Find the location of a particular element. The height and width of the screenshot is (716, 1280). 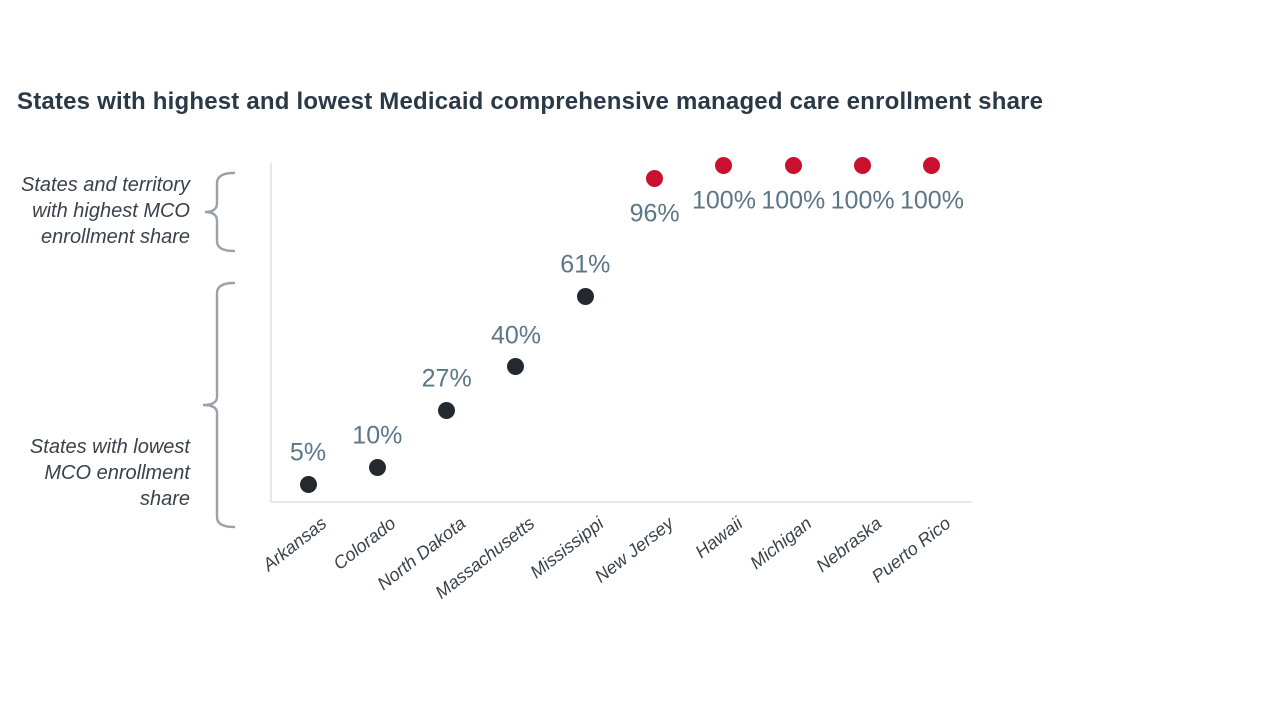

value-label-new-jersey: 96% is located at coordinates (654, 213).